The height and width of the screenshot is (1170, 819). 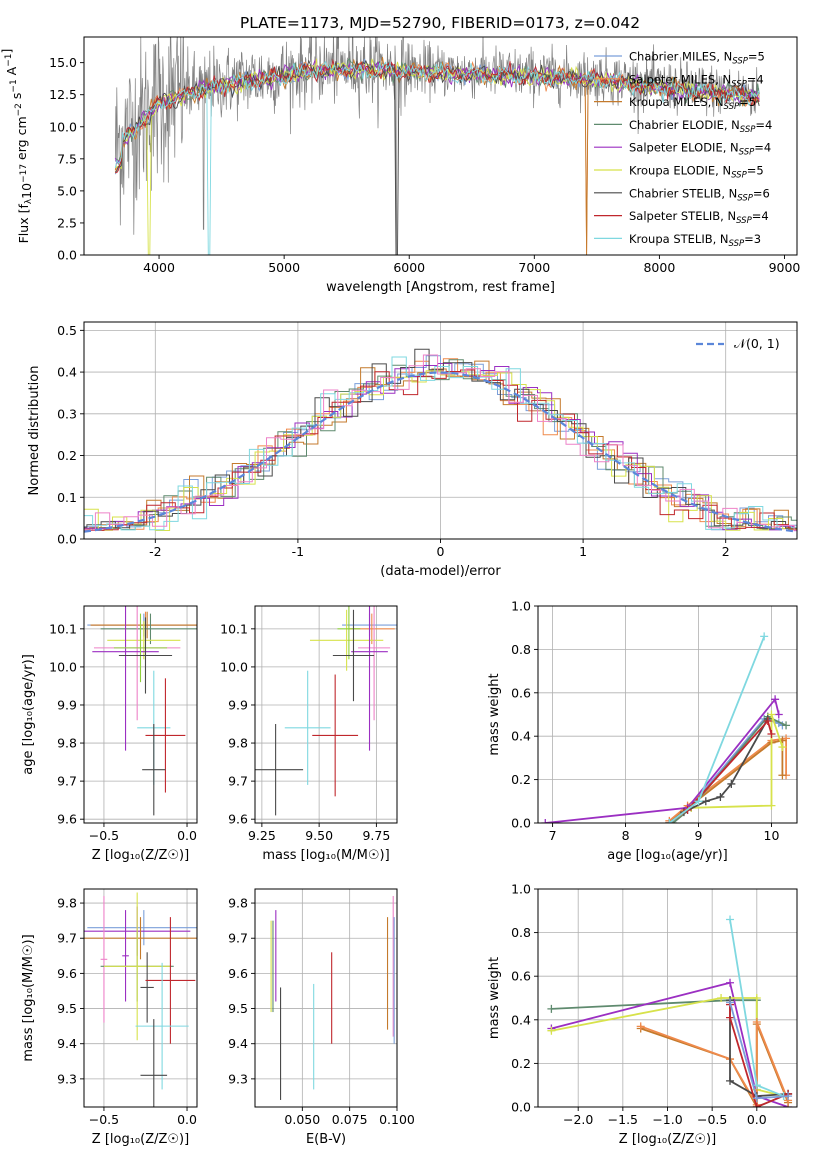 What do you see at coordinates (67, 704) in the screenshot?
I see `y-tick-label: 9.9` at bounding box center [67, 704].